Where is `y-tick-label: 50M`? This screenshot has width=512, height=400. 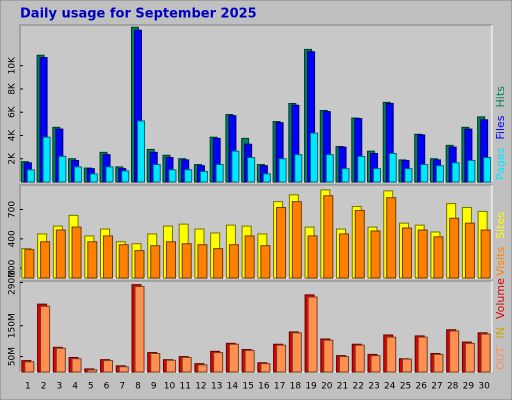 y-tick-label: 50M is located at coordinates (13, 356).